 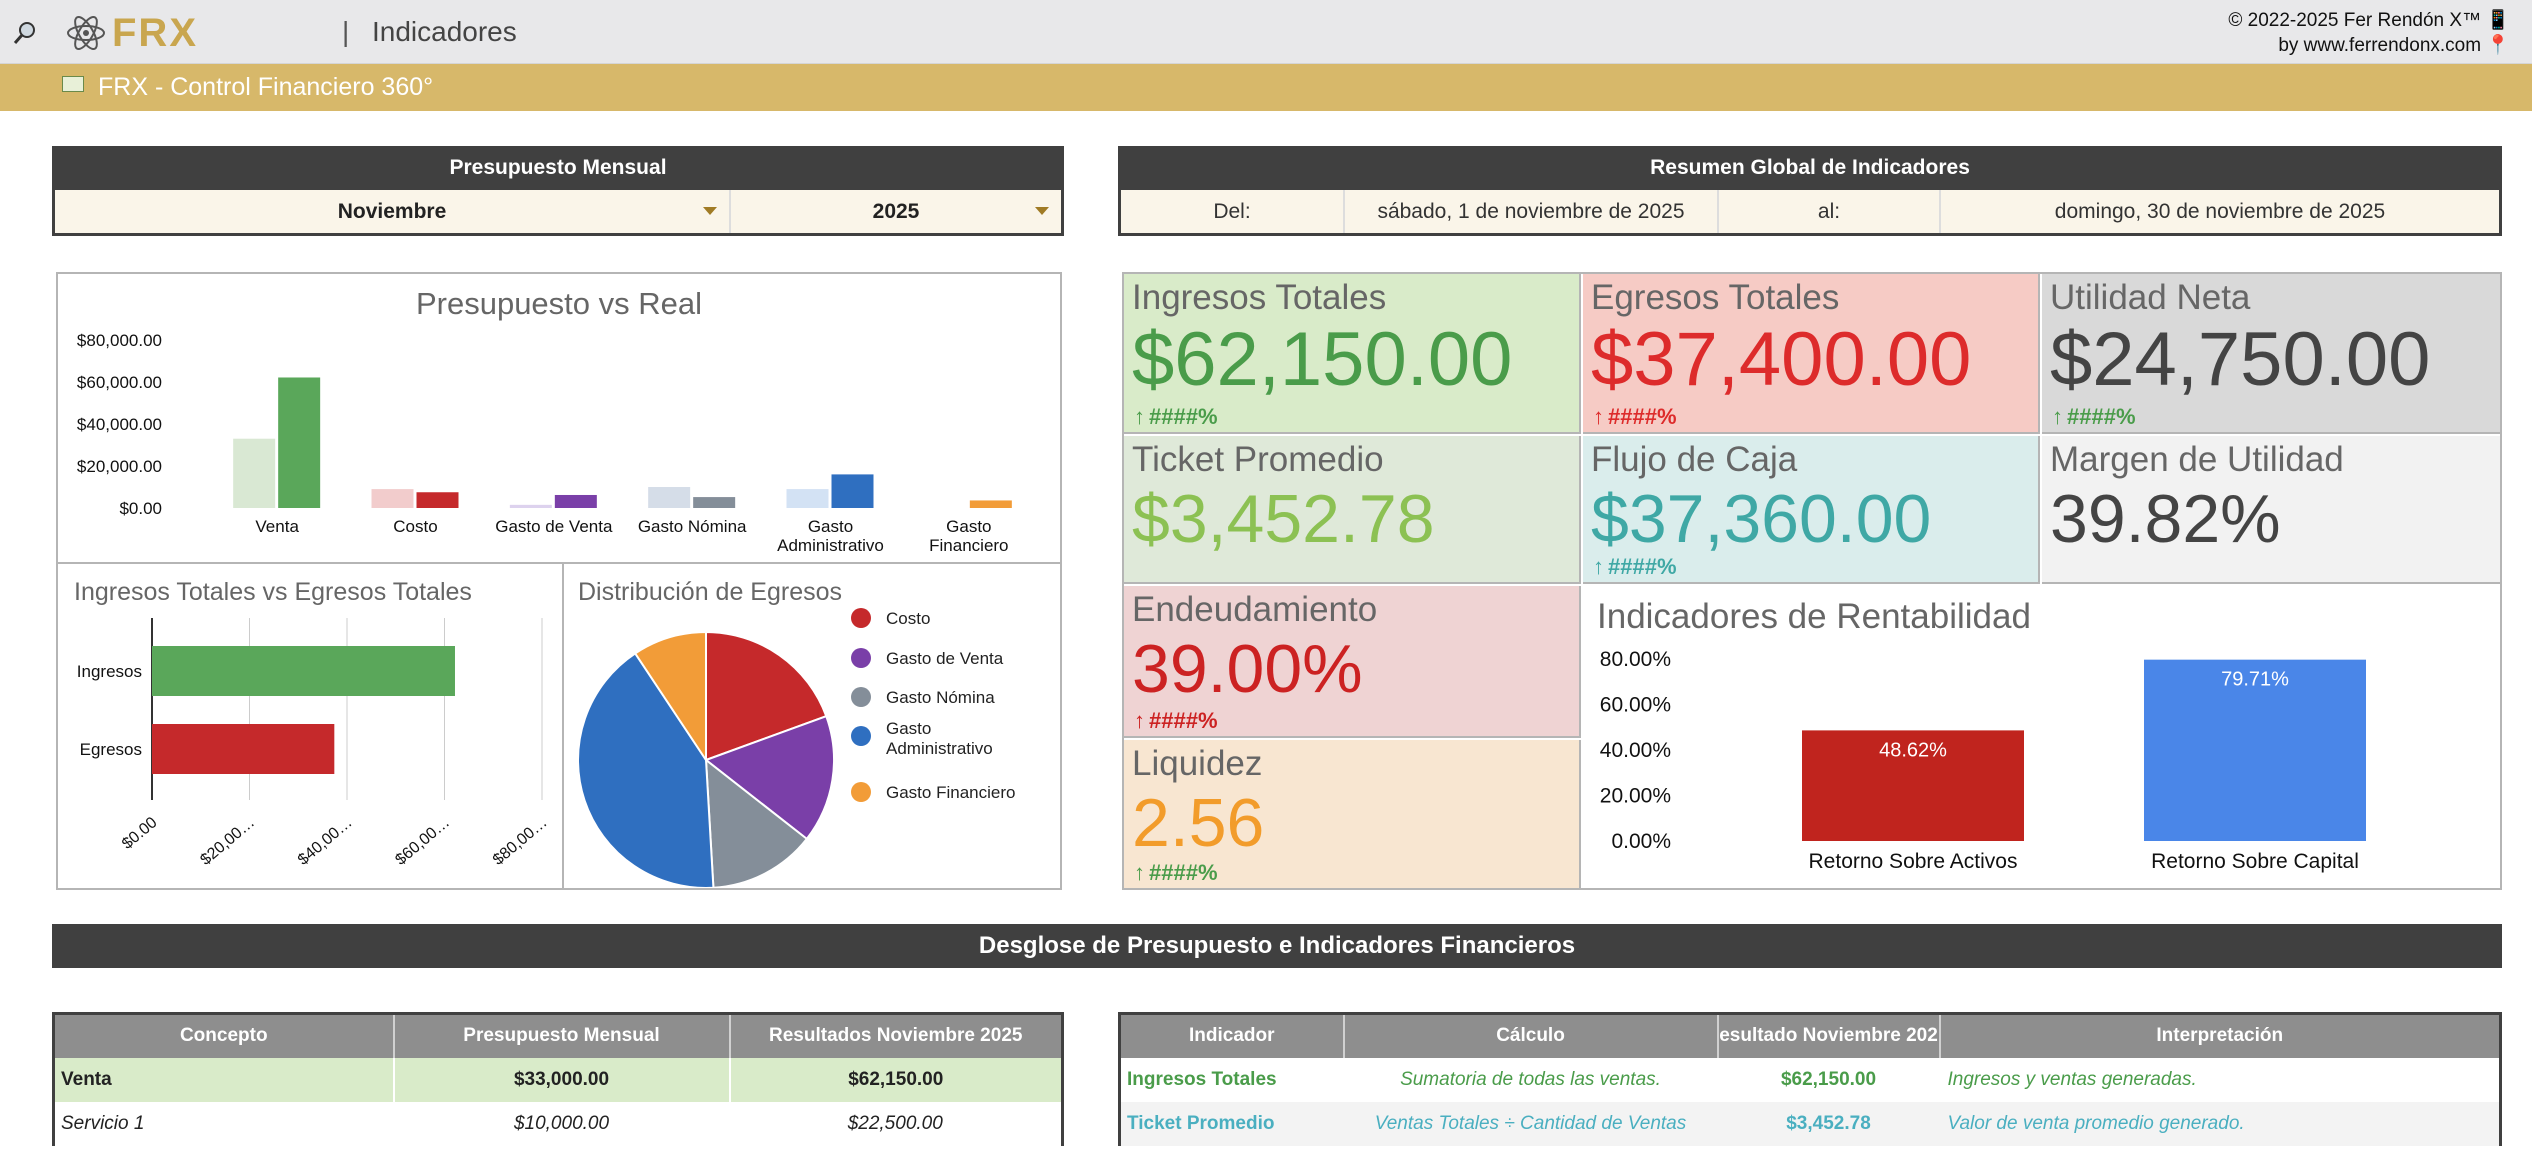 I want to click on chevron-down-icon, so click(x=710, y=211).